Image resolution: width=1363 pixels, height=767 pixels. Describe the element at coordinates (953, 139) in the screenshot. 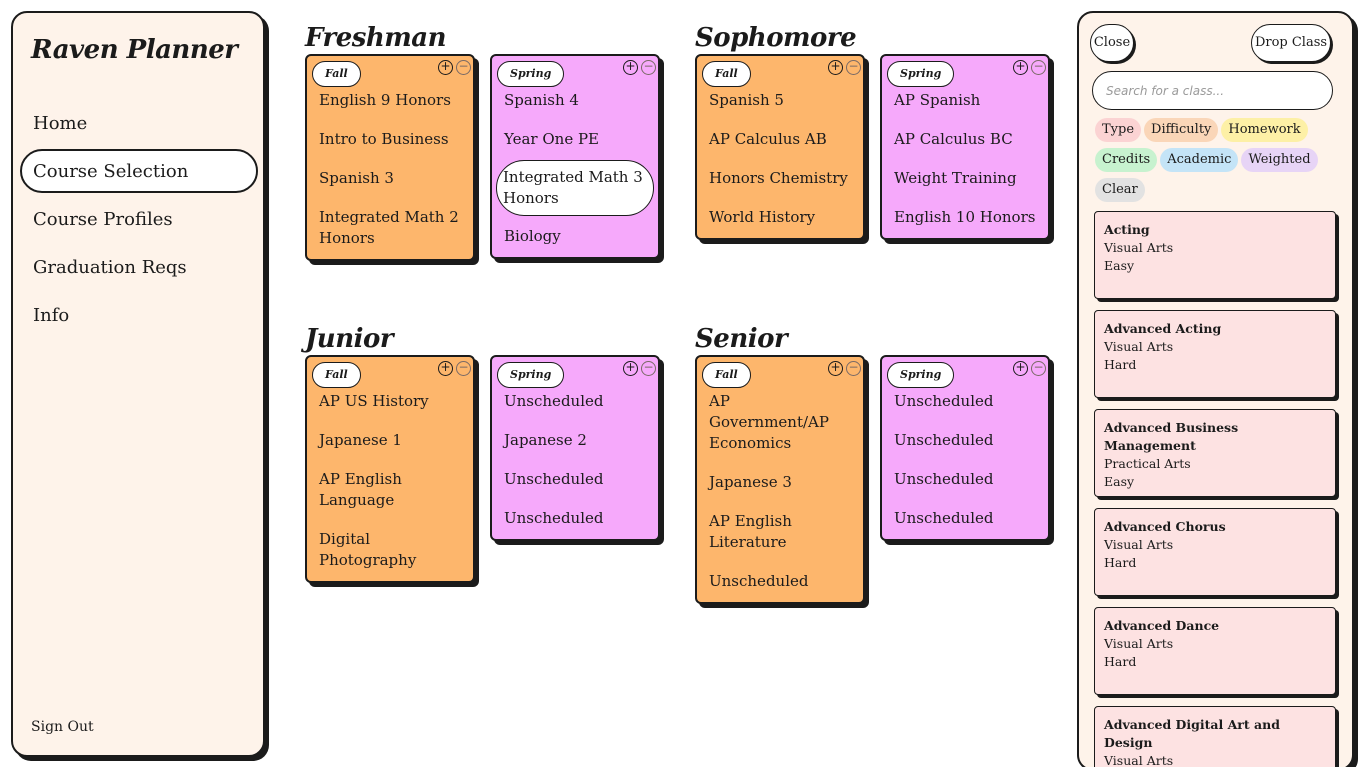

I see `course-item: AP Calculus BC` at that location.